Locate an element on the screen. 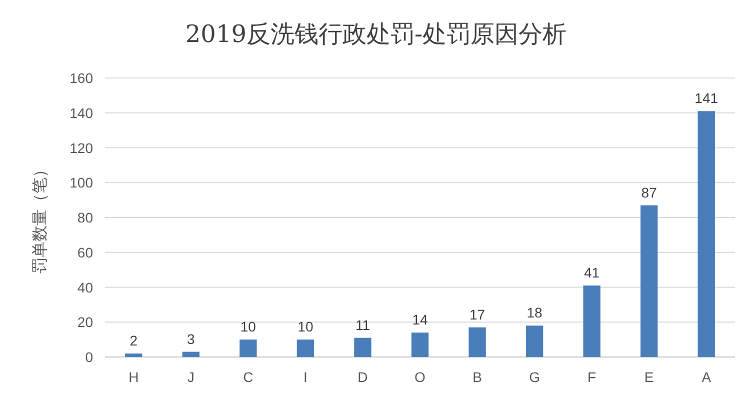 Image resolution: width=752 pixels, height=407 pixels. y-tick-label: 140 is located at coordinates (82, 112).